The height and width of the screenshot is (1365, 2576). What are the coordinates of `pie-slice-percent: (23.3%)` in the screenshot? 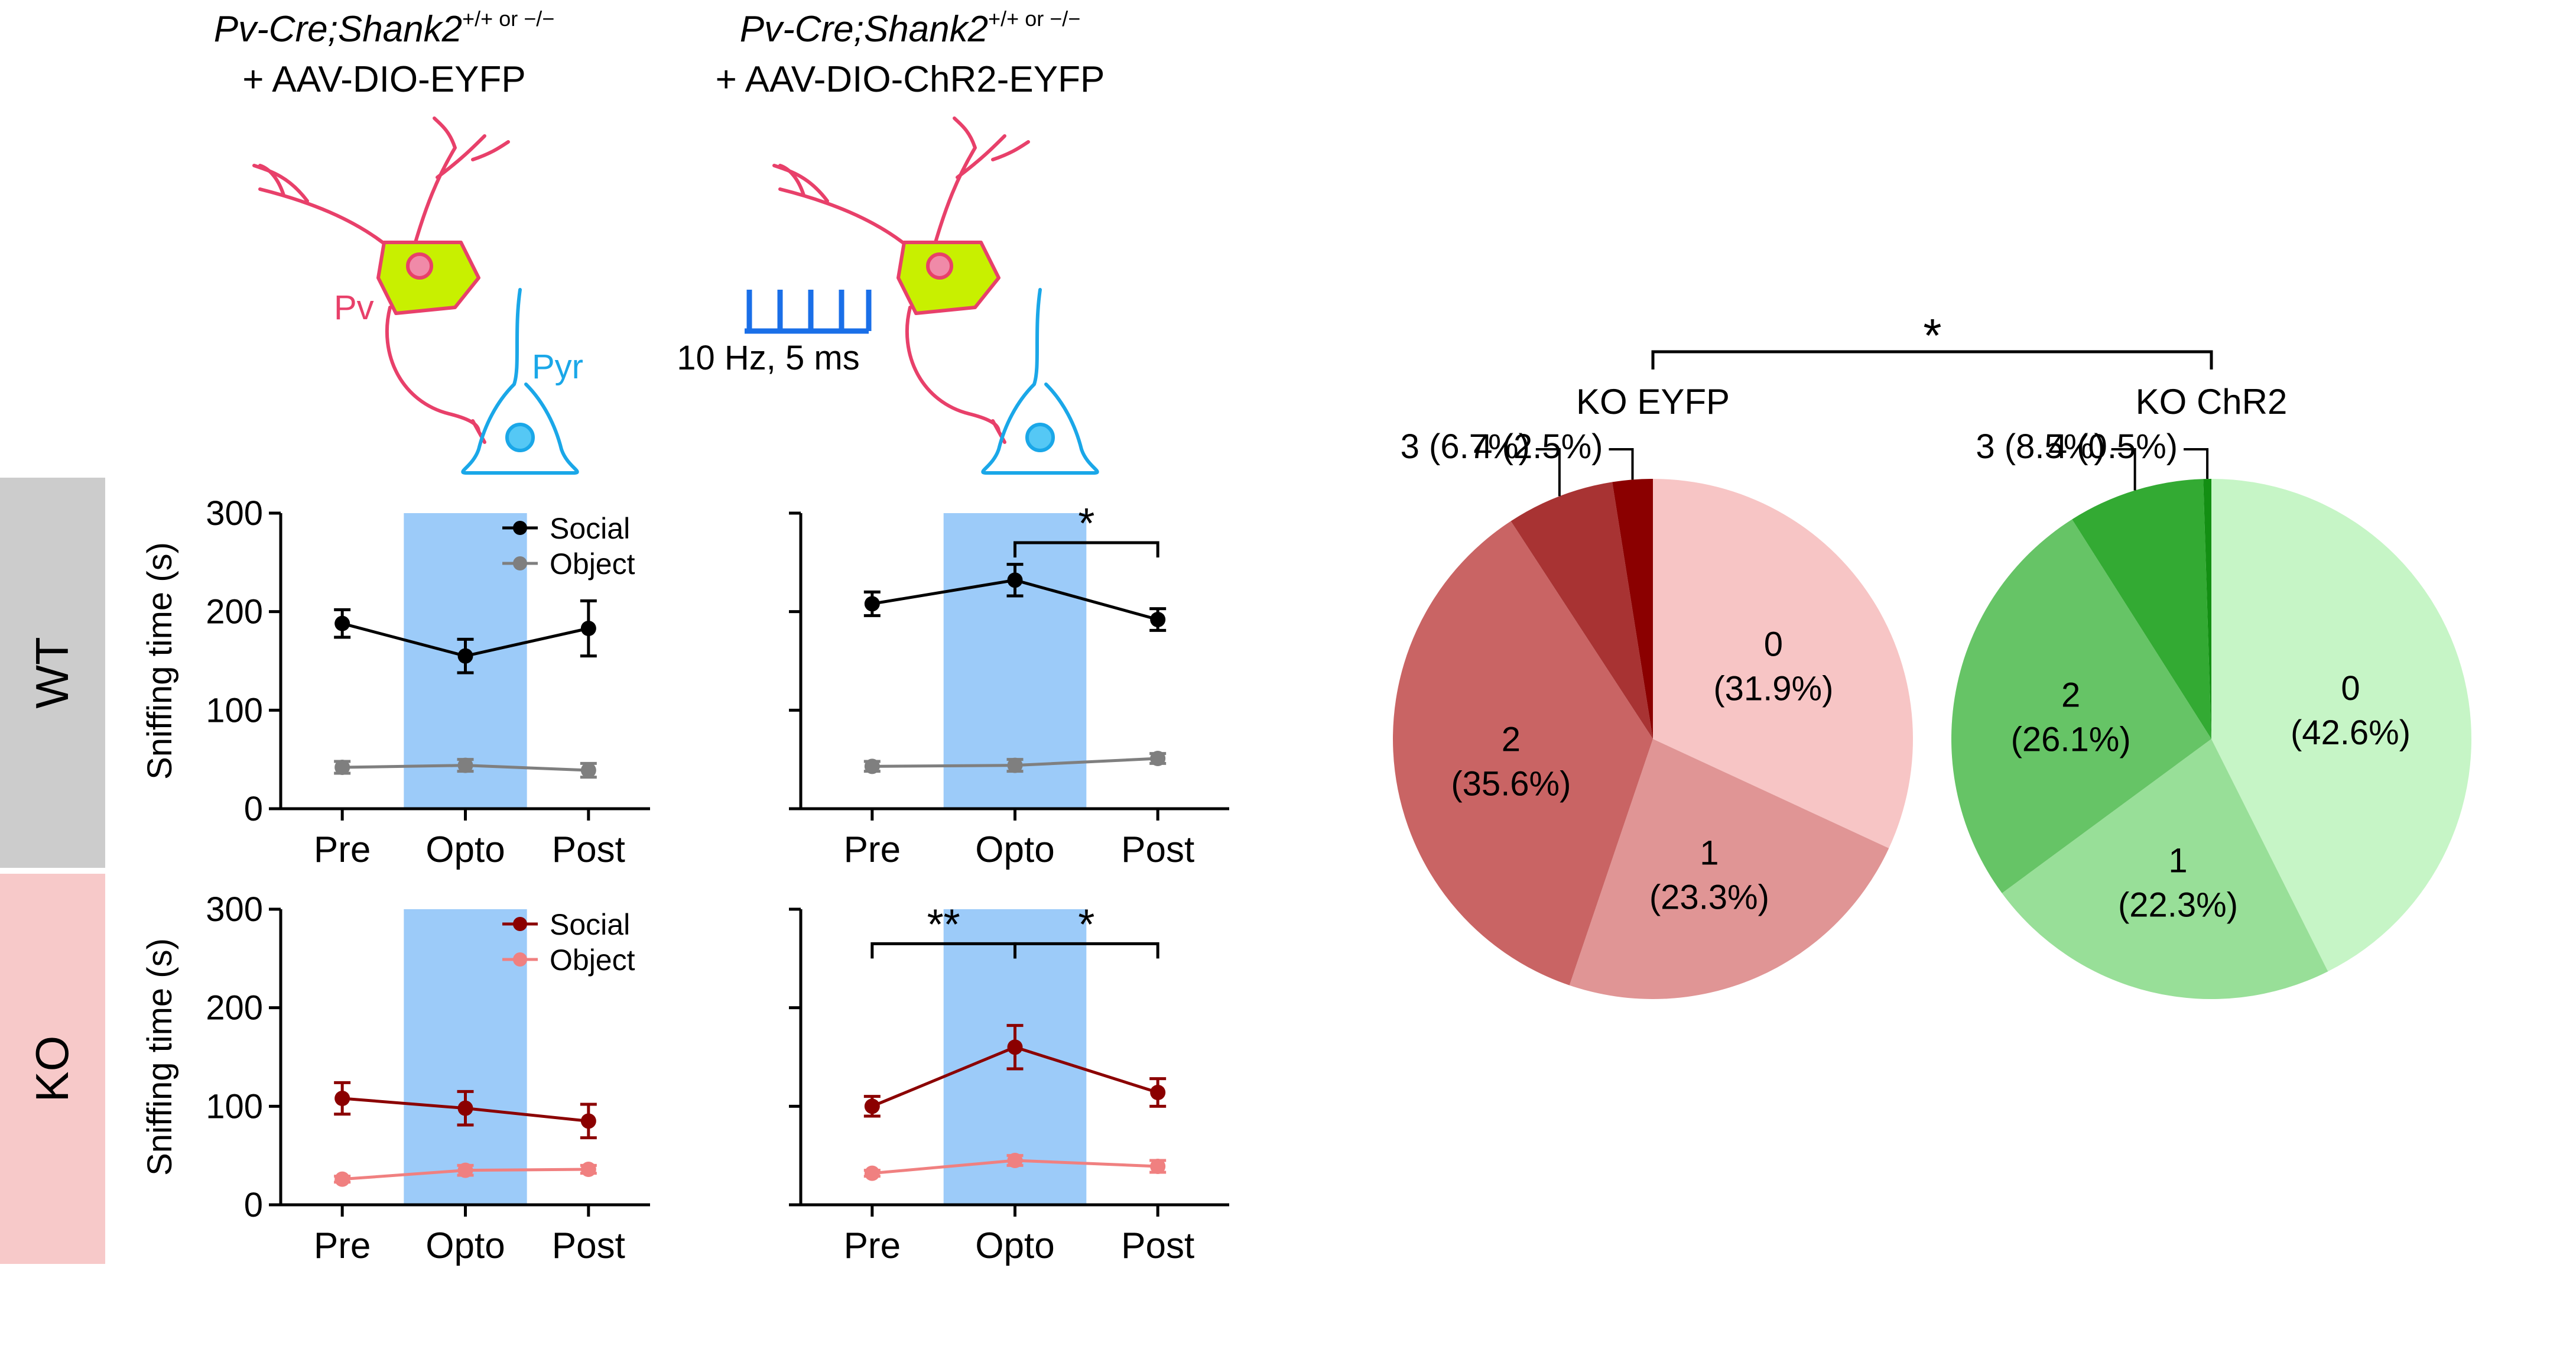 It's located at (1709, 897).